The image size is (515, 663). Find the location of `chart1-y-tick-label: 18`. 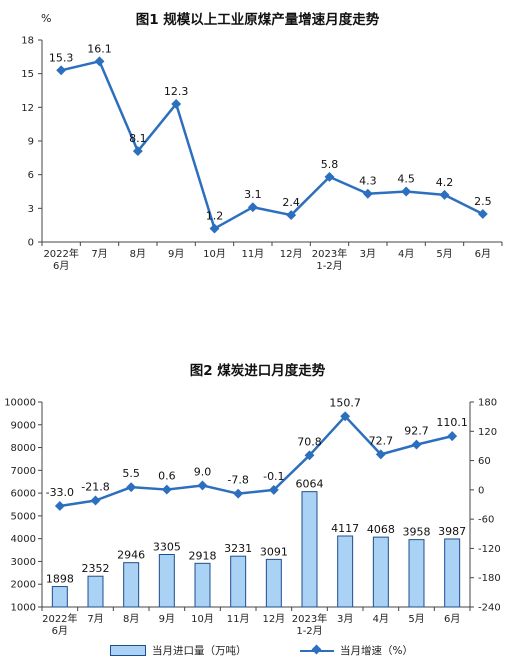

chart1-y-tick-label: 18 is located at coordinates (27, 41).